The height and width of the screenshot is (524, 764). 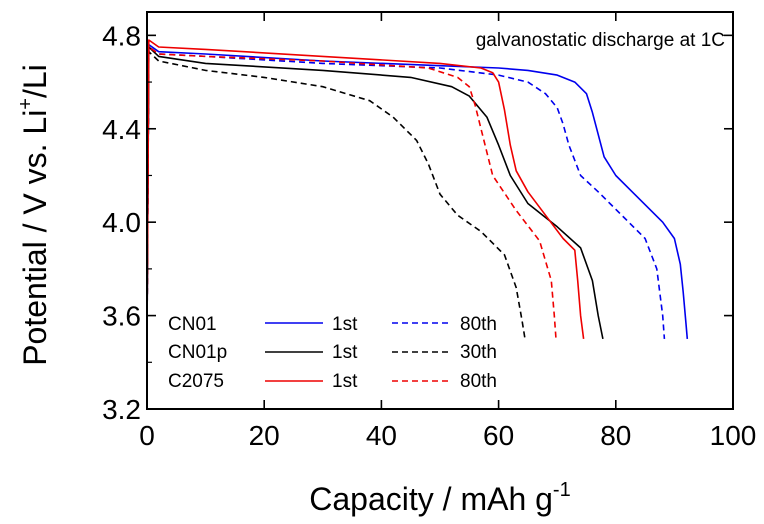 What do you see at coordinates (615, 435) in the screenshot?
I see `x-tick-label: 80` at bounding box center [615, 435].